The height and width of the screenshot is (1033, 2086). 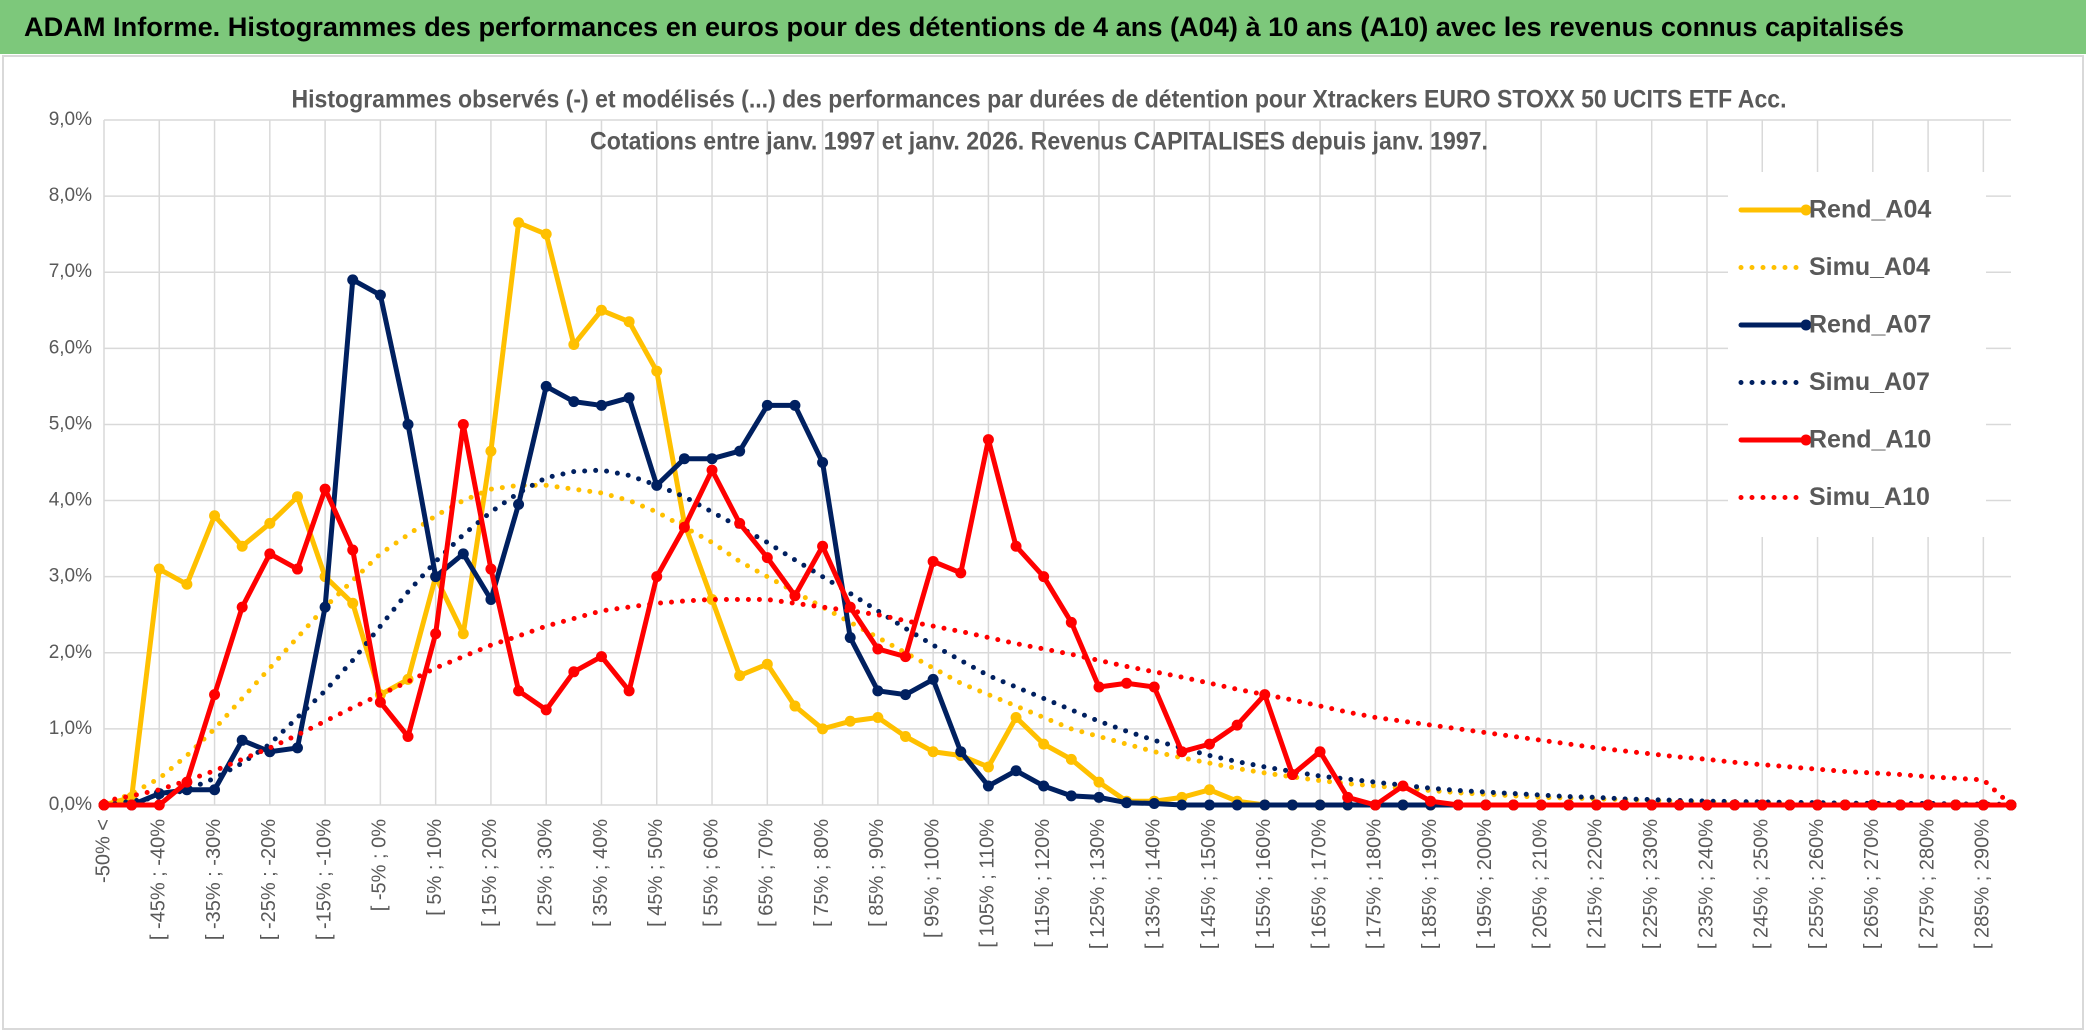 What do you see at coordinates (1872, 884) in the screenshot?
I see `x-tick-label: [ 265% ; 270%` at bounding box center [1872, 884].